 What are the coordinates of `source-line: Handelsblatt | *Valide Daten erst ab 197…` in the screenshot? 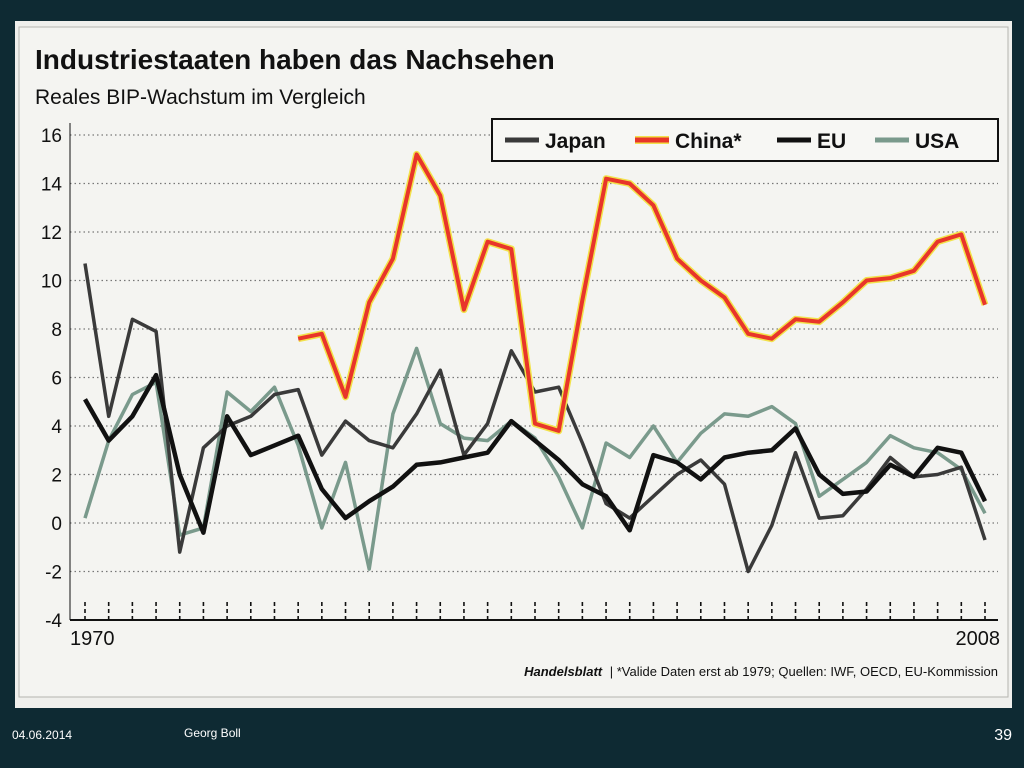 It's located at (761, 671).